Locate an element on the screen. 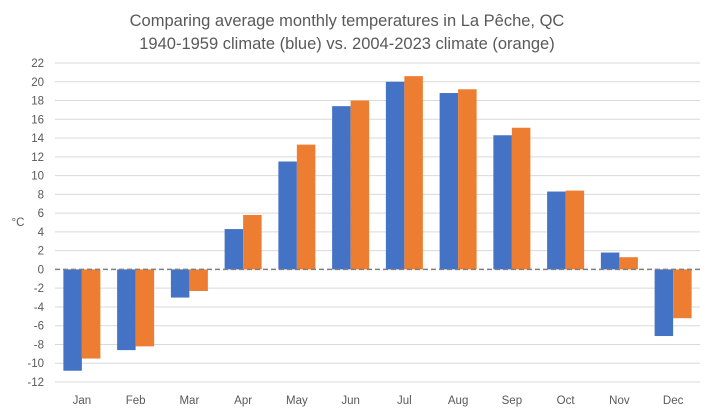 Image resolution: width=709 pixels, height=414 pixels. y-tick-label: 20 is located at coordinates (37, 83).